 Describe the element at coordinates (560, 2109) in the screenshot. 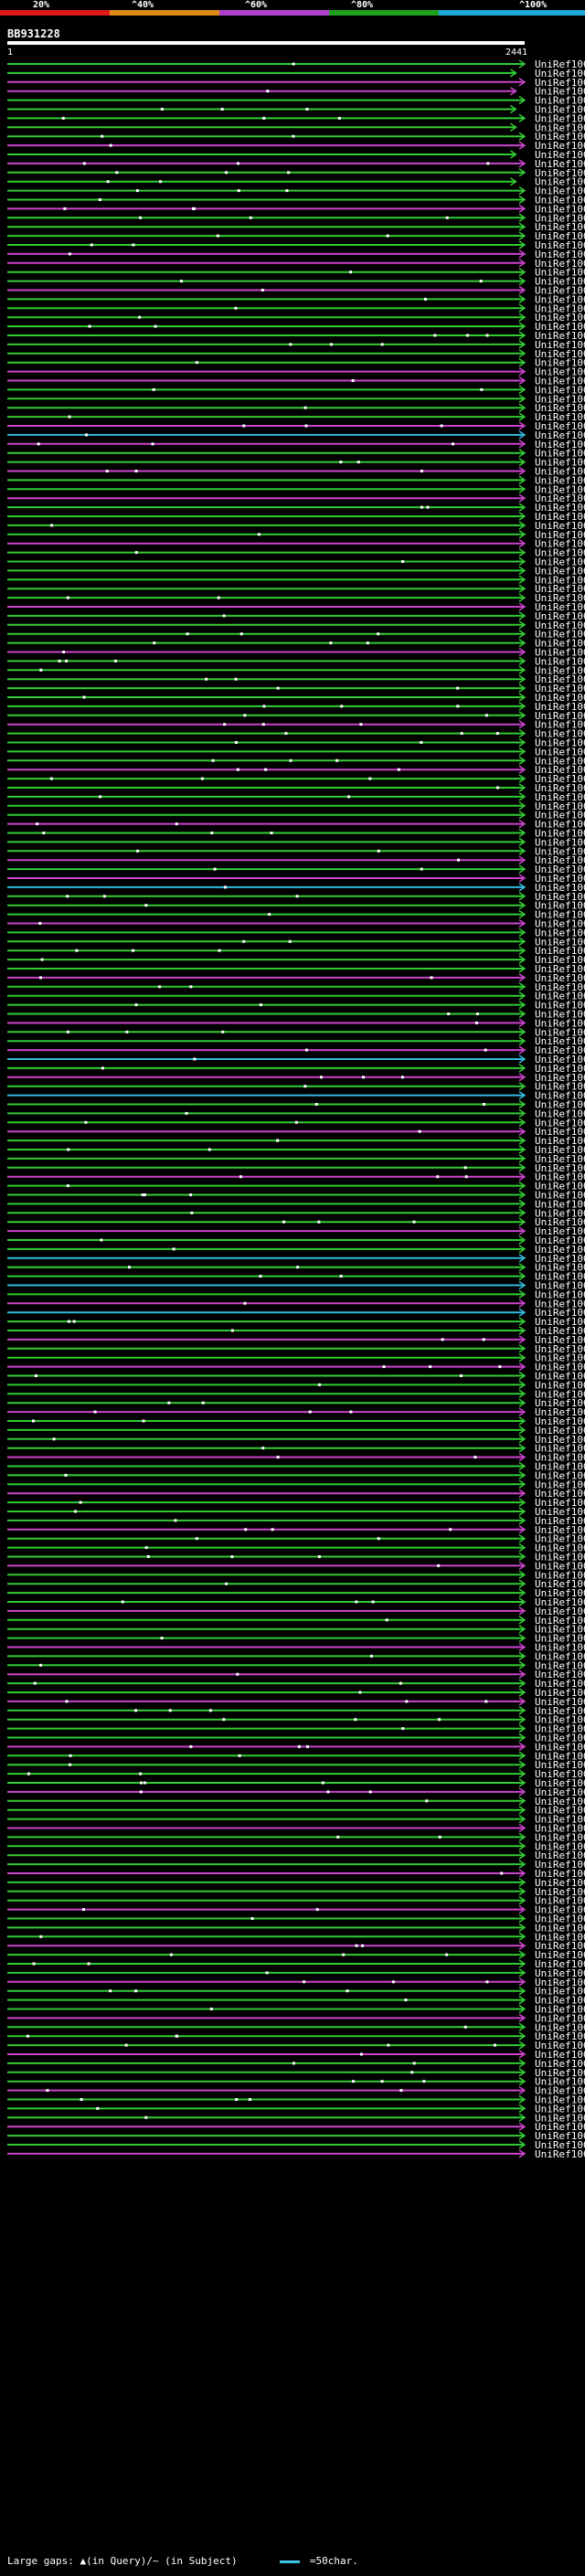

I see `hit-label: UniRef100_B0Q3I1` at that location.